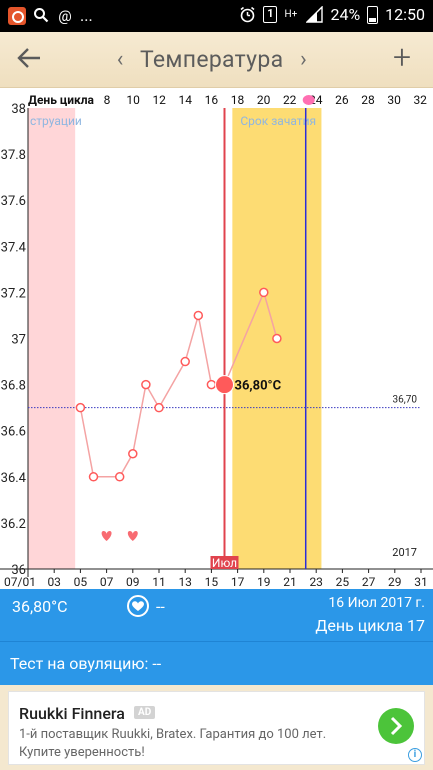  I want to click on y-tick-label: 38, so click(18, 109).